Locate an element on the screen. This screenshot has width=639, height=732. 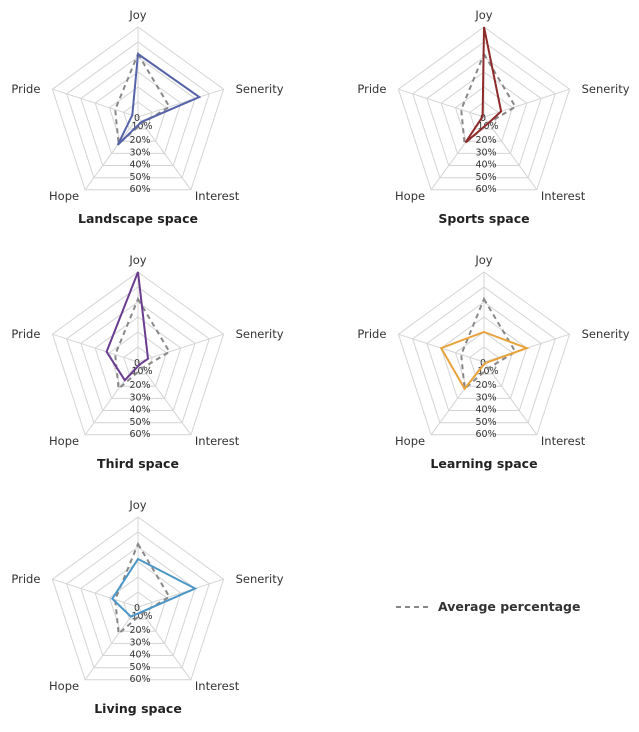
landscape-space-series-line is located at coordinates (159, 99).